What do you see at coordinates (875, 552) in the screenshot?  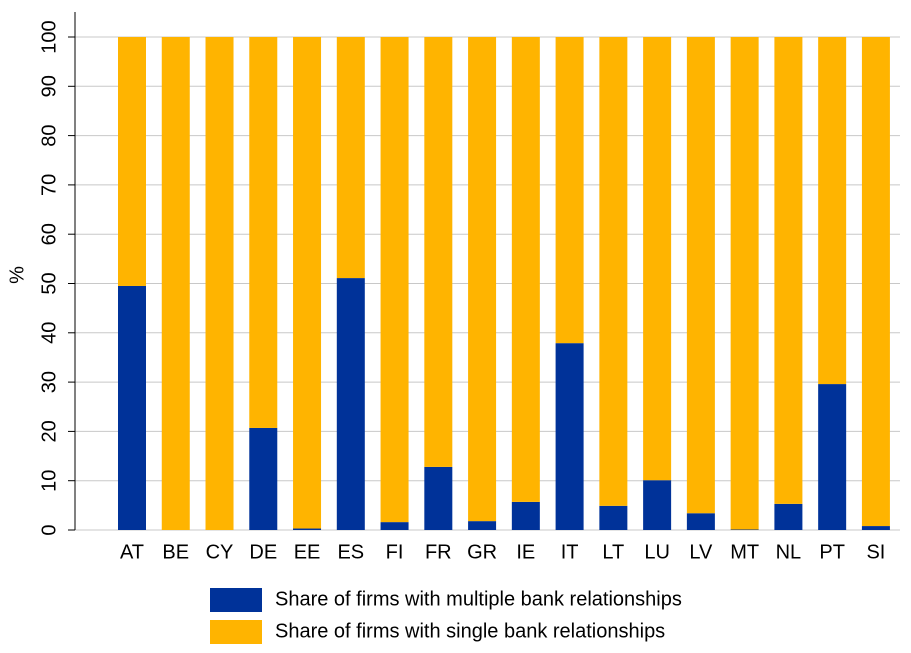 I see `x-tick-label: SI` at bounding box center [875, 552].